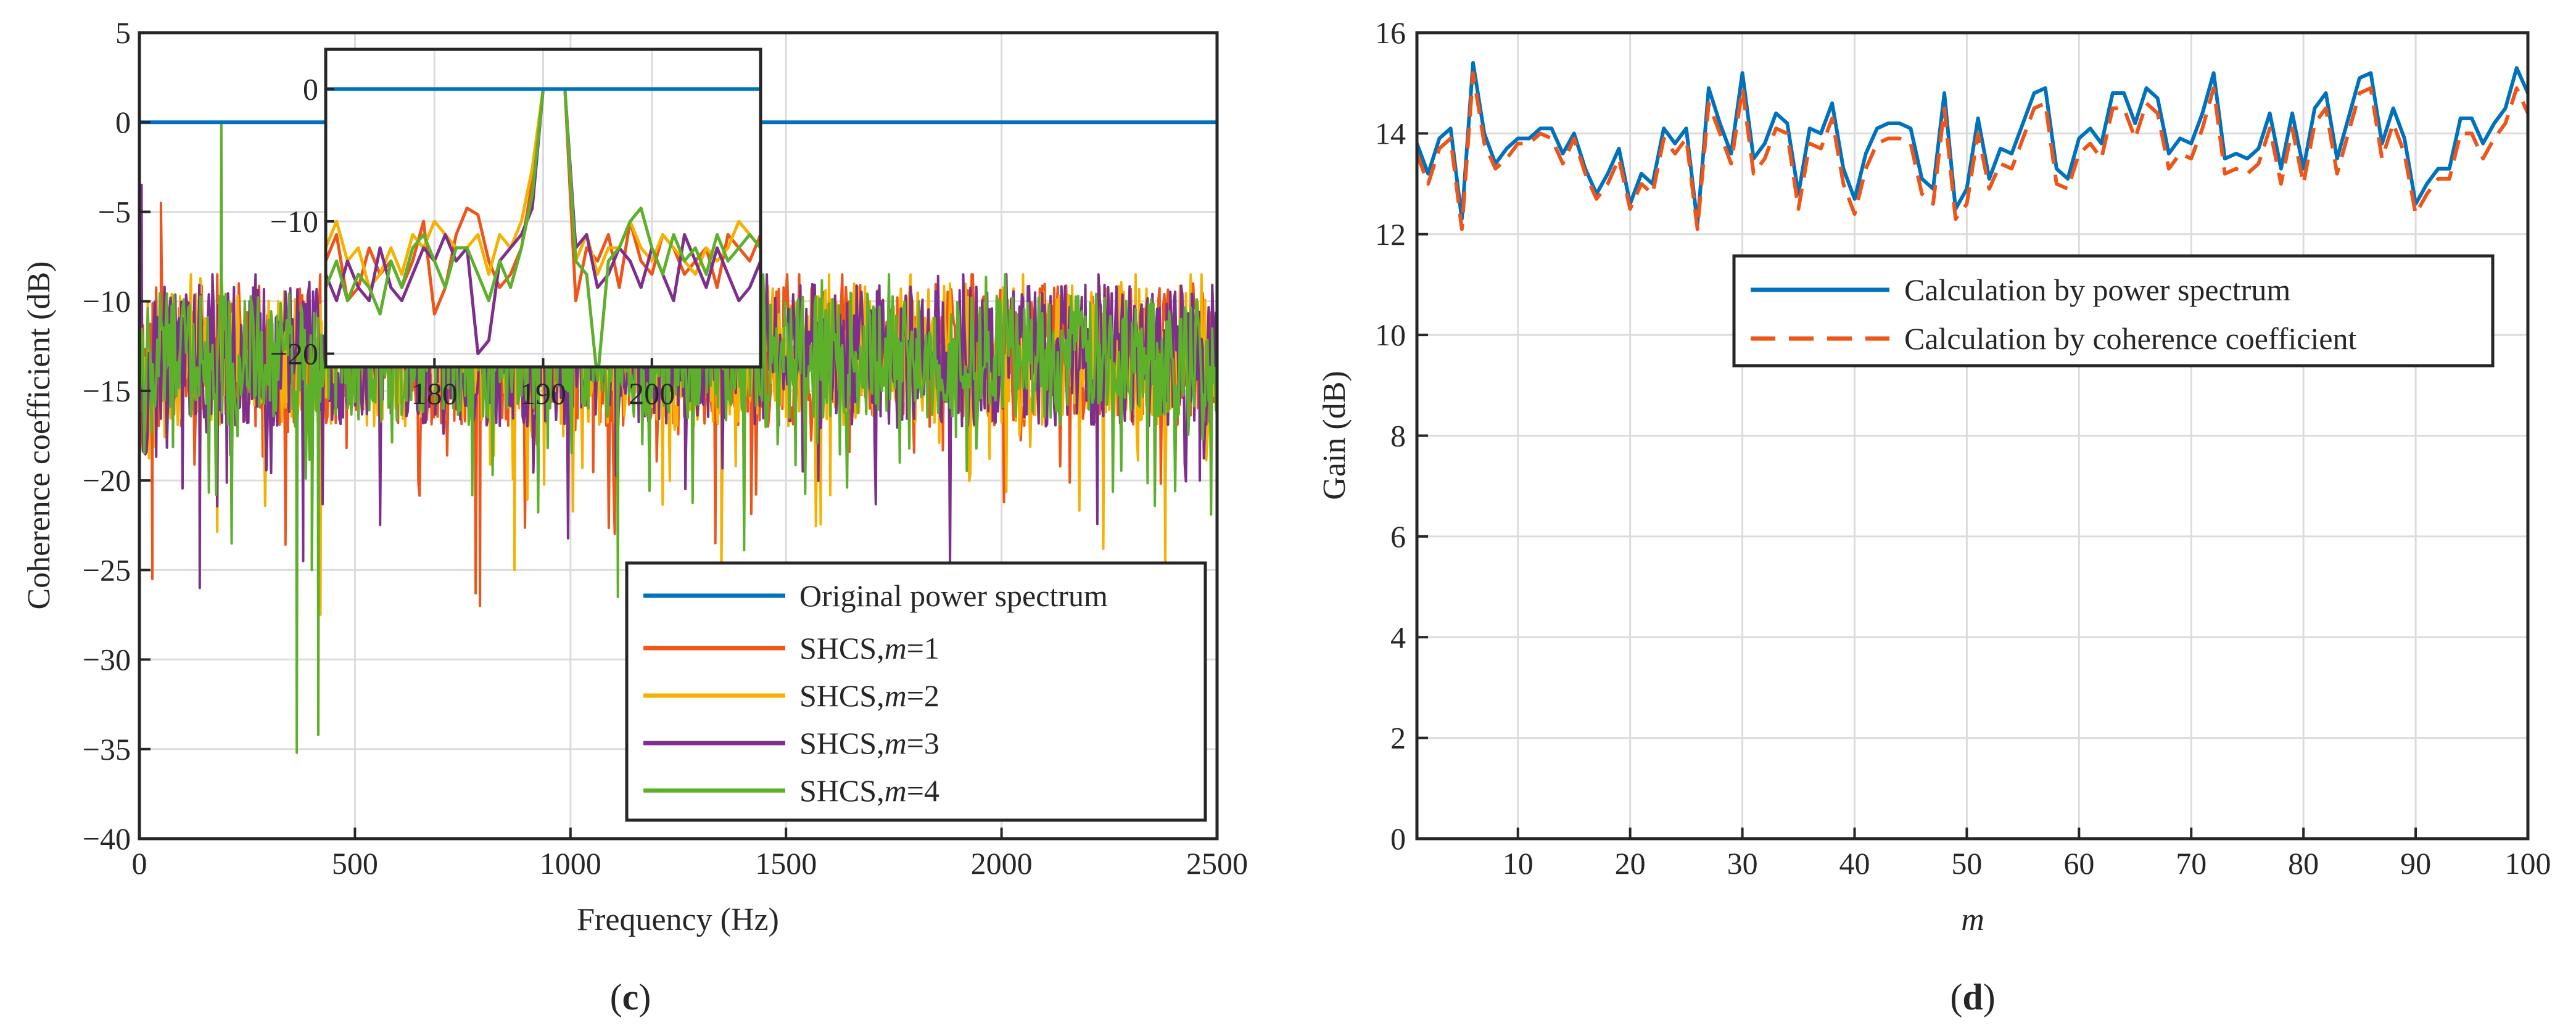 Image resolution: width=2576 pixels, height=1036 pixels. I want to click on x-ticks-c: 0 500 1000 1500 2000 2500, so click(690, 855).